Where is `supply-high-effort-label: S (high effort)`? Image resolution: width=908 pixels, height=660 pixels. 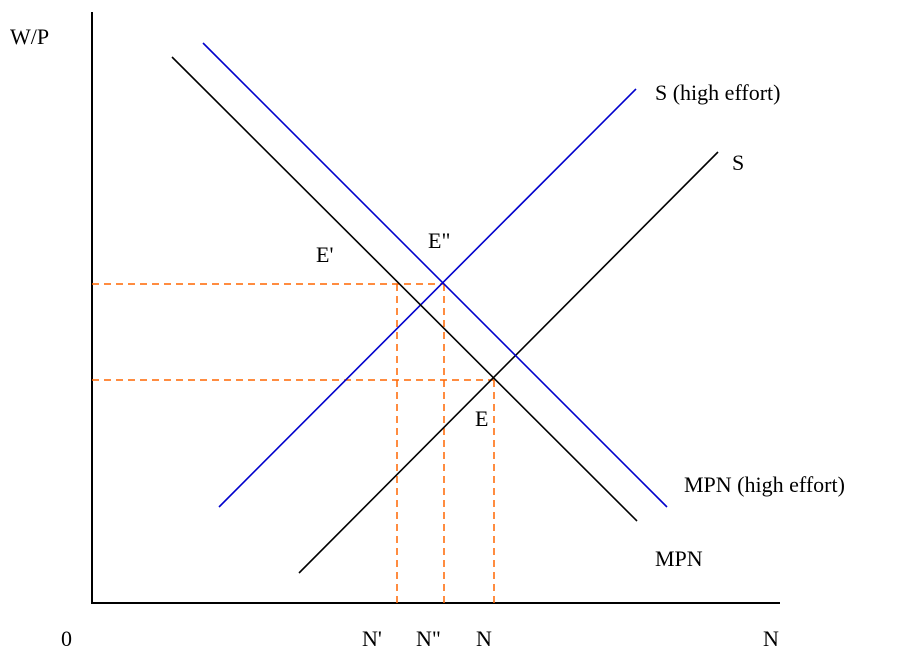 supply-high-effort-label: S (high effort) is located at coordinates (717, 92).